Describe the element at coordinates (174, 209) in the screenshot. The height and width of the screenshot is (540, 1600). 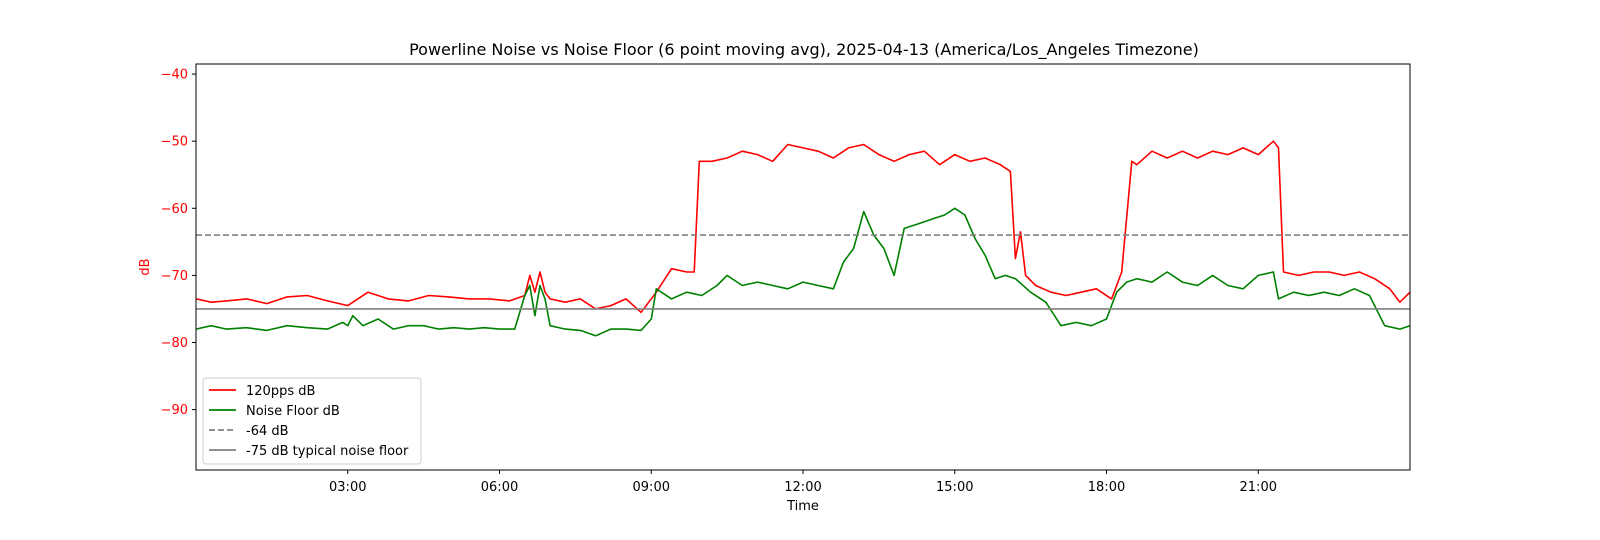
I see `y-tick-label: −60` at that location.